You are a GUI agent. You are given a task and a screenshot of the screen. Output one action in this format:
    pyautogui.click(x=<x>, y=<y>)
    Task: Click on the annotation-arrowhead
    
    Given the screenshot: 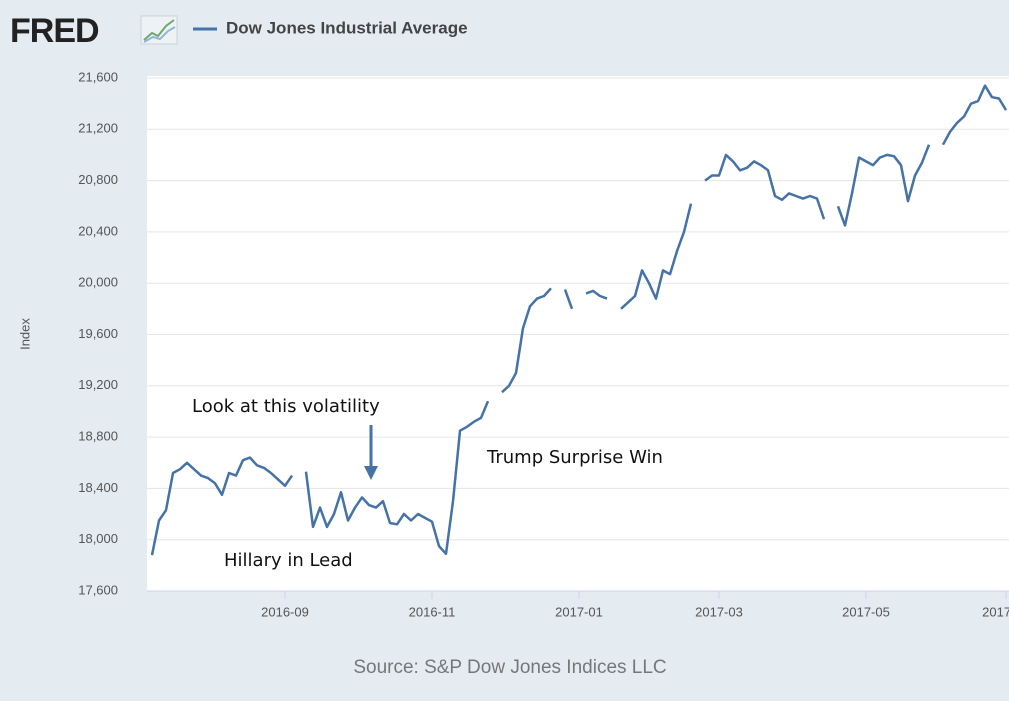 What is the action you would take?
    pyautogui.click(x=371, y=473)
    